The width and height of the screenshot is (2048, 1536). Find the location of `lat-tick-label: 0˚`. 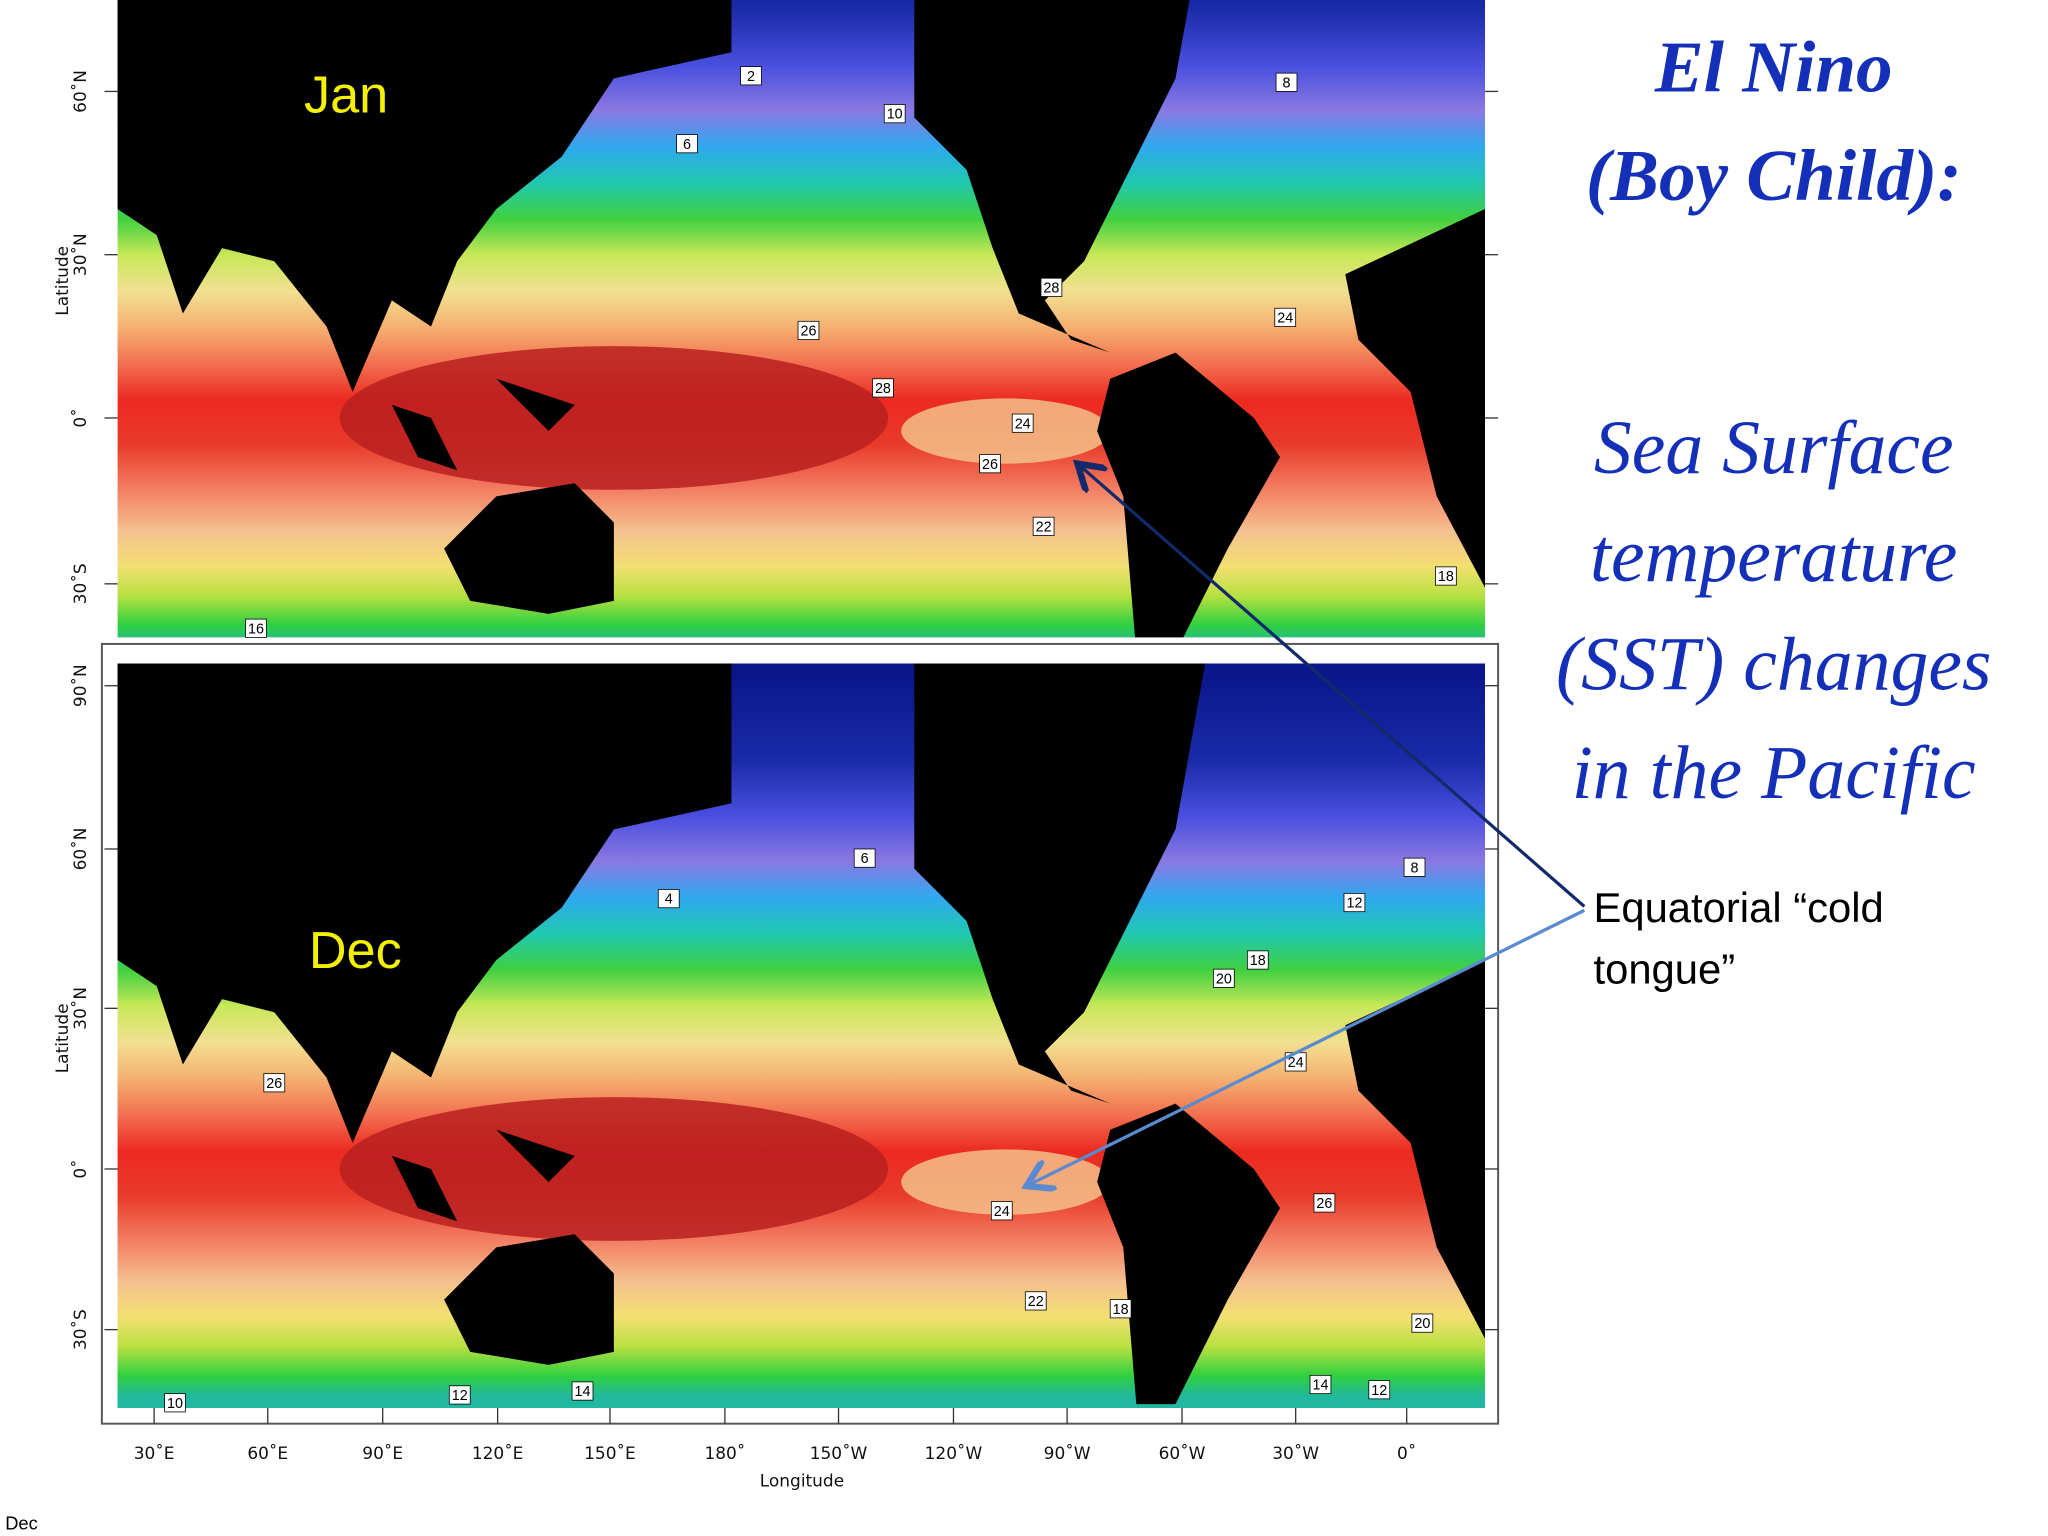

lat-tick-label: 0˚ is located at coordinates (80, 1168).